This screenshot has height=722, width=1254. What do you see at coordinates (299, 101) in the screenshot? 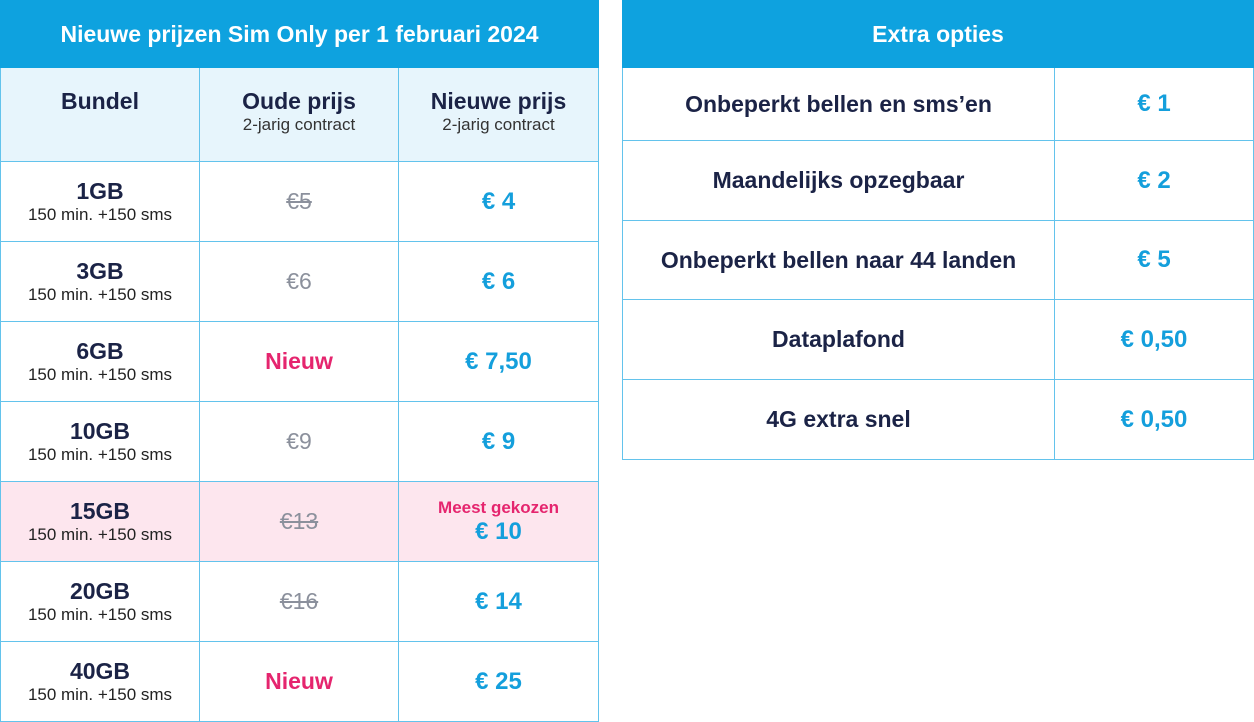
I see `header-title: Oude prijs` at bounding box center [299, 101].